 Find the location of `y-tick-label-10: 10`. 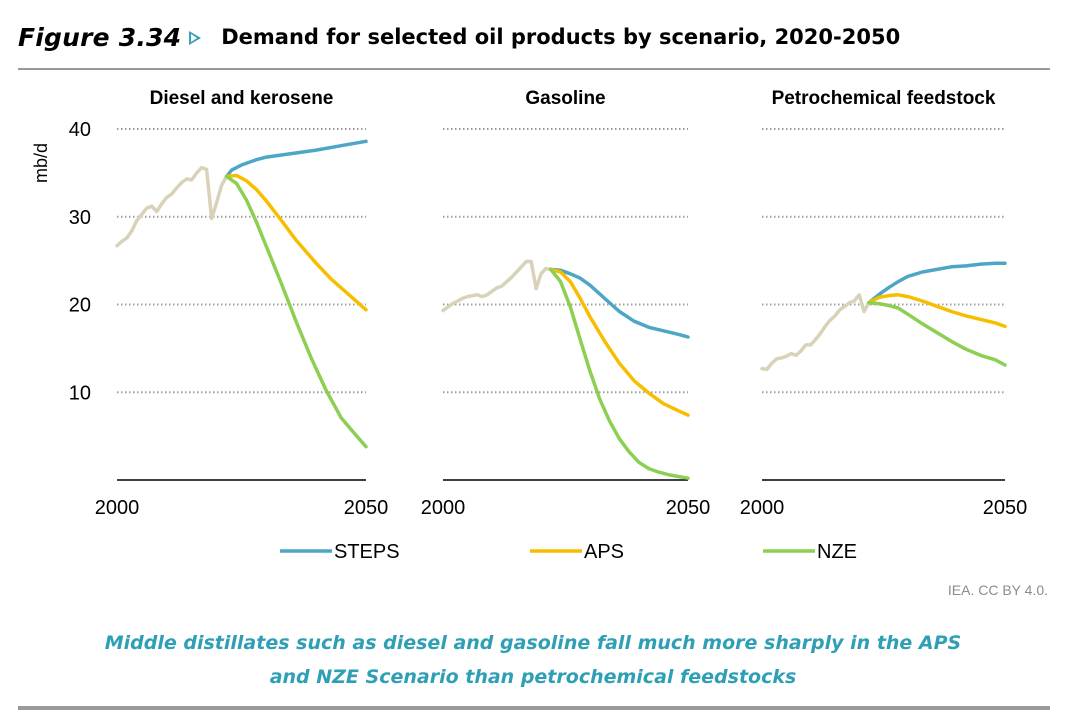

y-tick-label-10: 10 is located at coordinates (80, 393).